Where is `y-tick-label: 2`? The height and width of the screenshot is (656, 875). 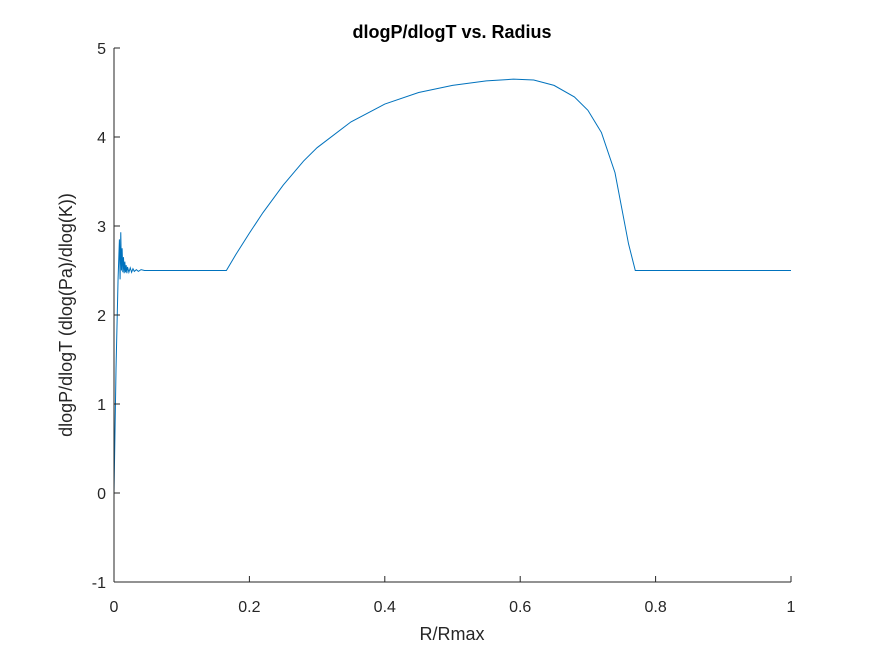 y-tick-label: 2 is located at coordinates (101, 316).